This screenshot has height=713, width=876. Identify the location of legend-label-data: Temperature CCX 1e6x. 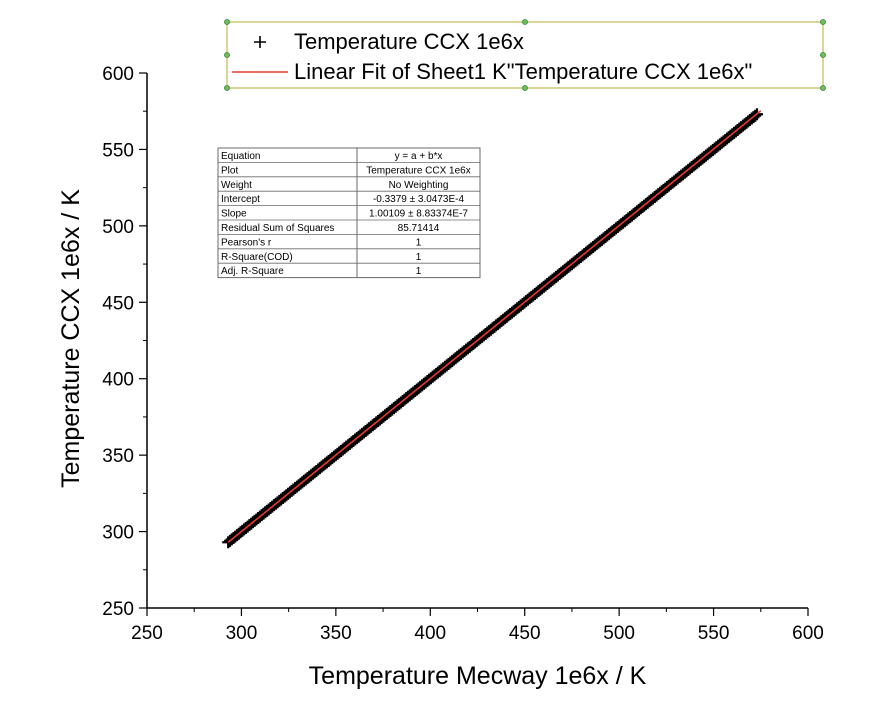
(409, 41).